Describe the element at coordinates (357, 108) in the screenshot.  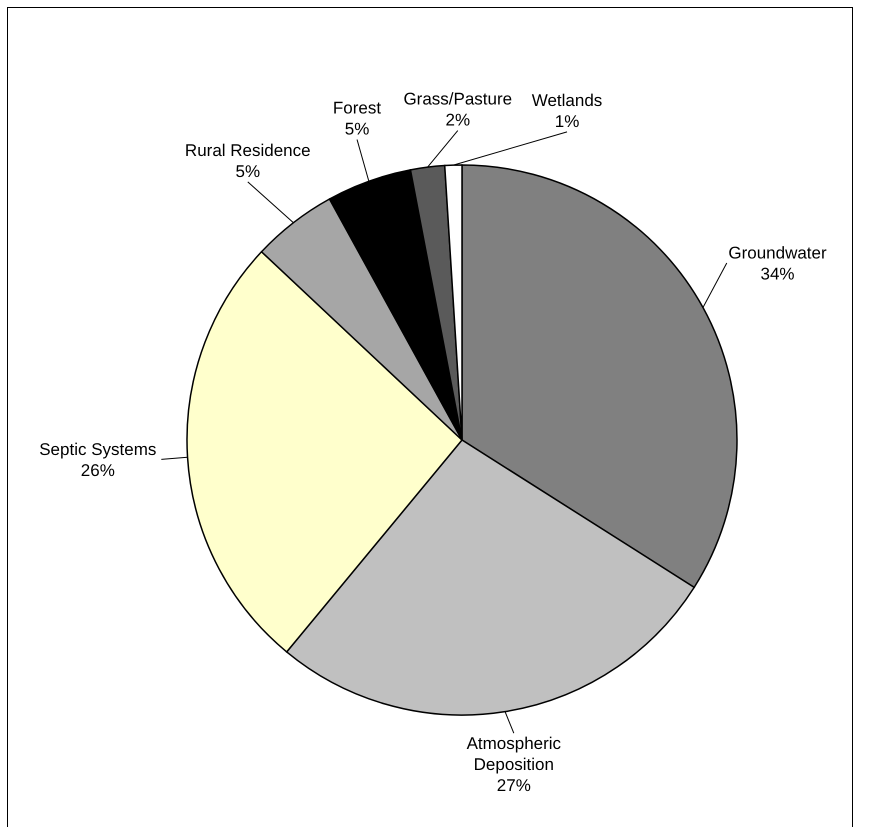
I see `slice-label: Forest` at that location.